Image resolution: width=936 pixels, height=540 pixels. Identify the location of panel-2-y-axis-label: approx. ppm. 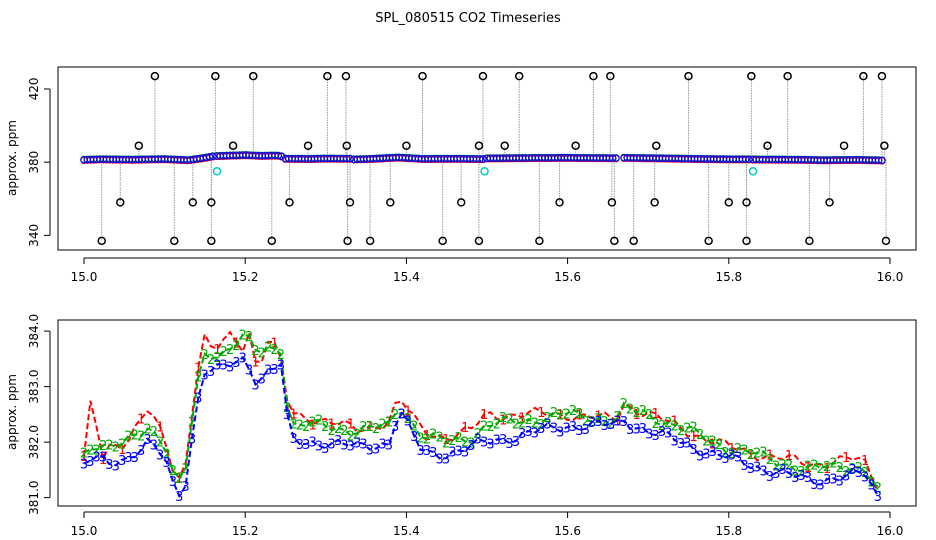
(12, 412).